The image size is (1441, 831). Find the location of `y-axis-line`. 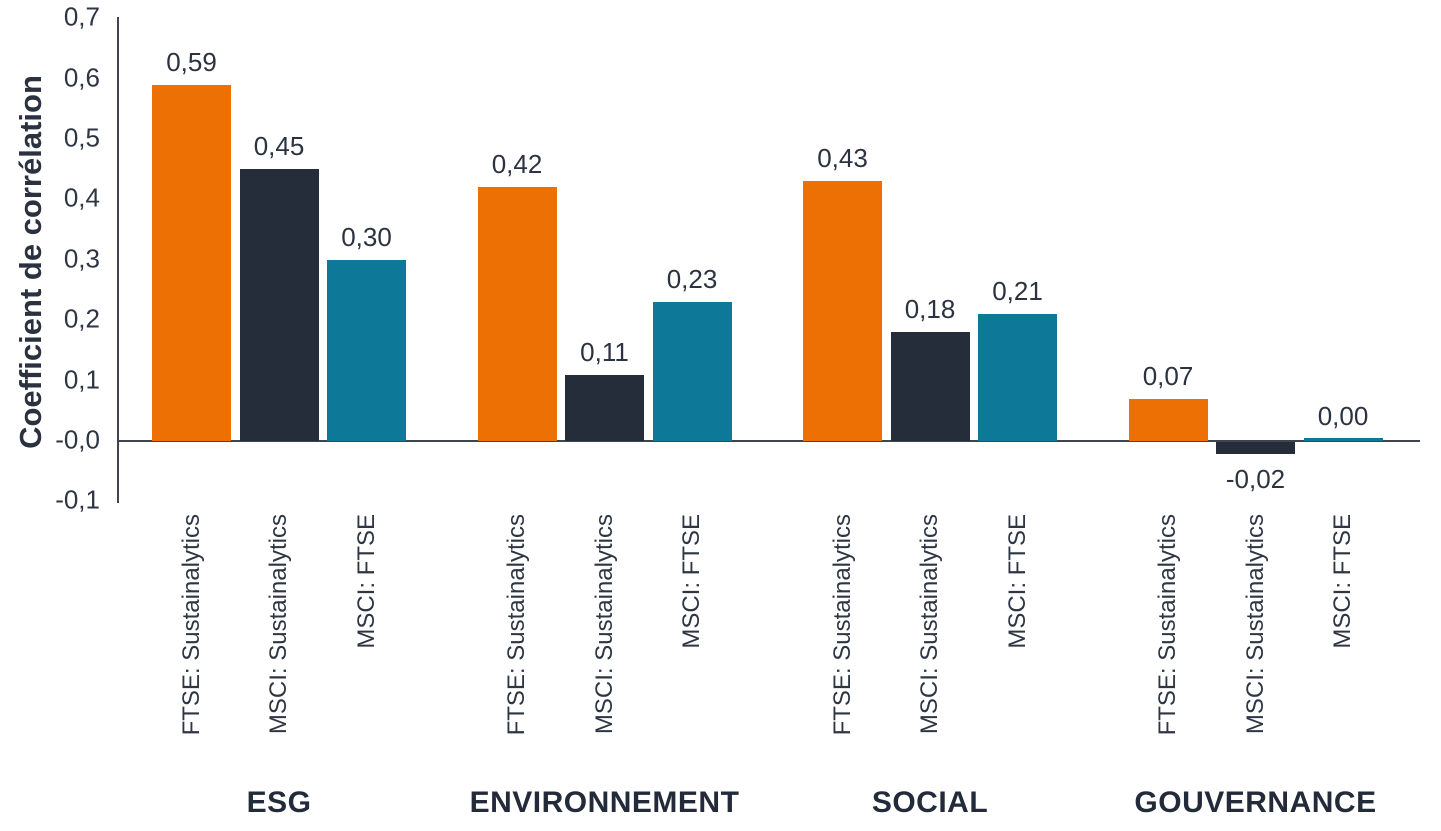

y-axis-line is located at coordinates (118, 260).